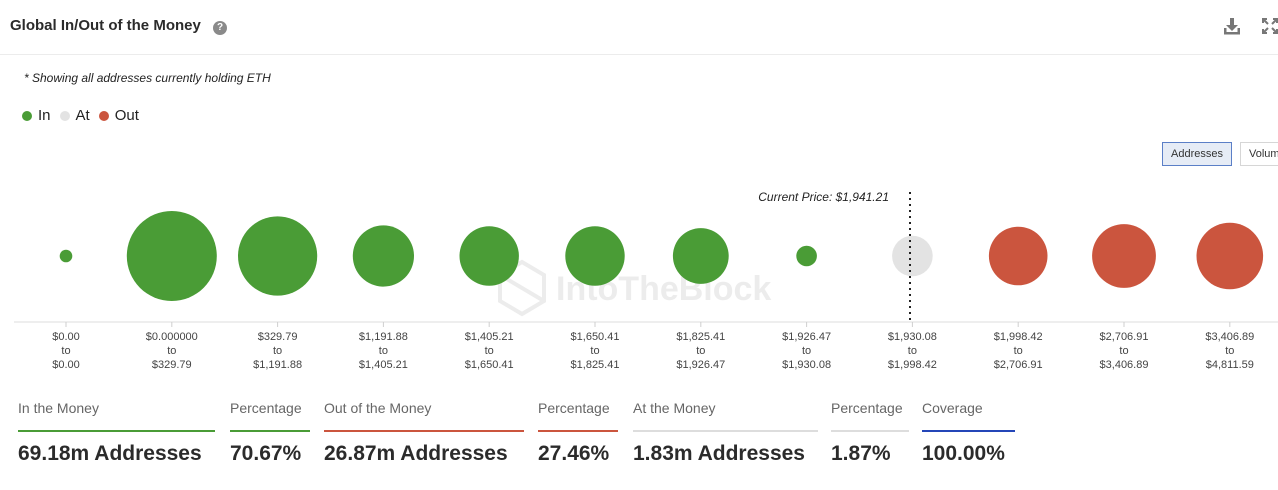 The image size is (1278, 490). I want to click on watermark: IntoTheBlock, so click(634, 288).